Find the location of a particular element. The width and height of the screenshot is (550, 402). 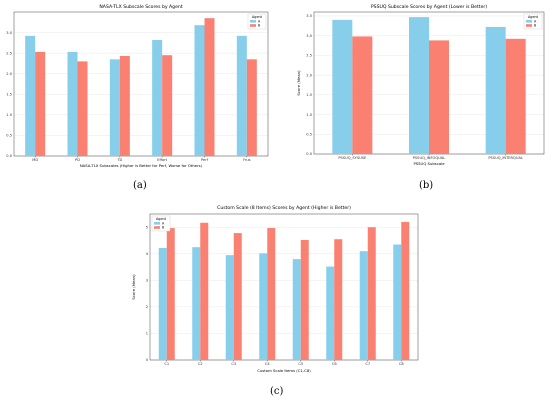

x-axis-label: PSSUQ Subscale is located at coordinates (429, 163).